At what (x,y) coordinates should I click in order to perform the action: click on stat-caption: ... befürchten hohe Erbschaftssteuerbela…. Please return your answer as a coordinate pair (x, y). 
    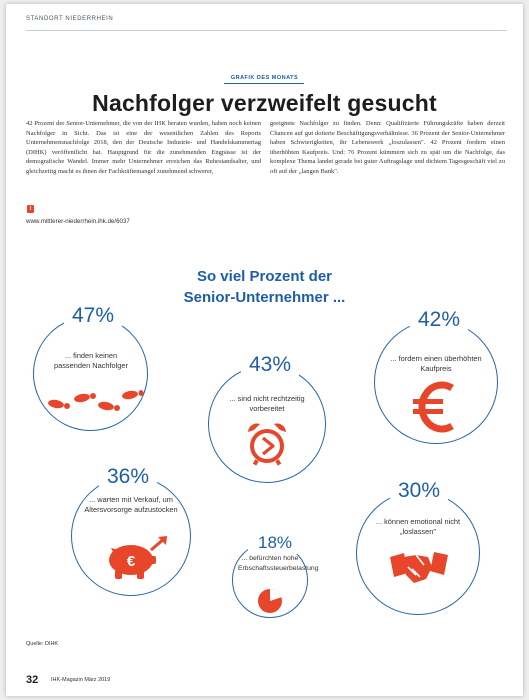
    Looking at the image, I should click on (278, 563).